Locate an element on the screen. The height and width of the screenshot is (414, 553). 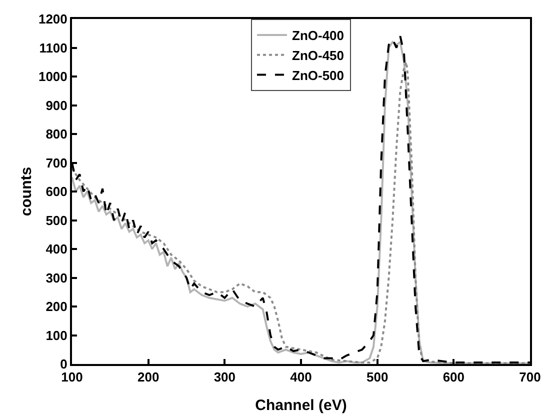
legend-label: ZnO-450 is located at coordinates (318, 55).